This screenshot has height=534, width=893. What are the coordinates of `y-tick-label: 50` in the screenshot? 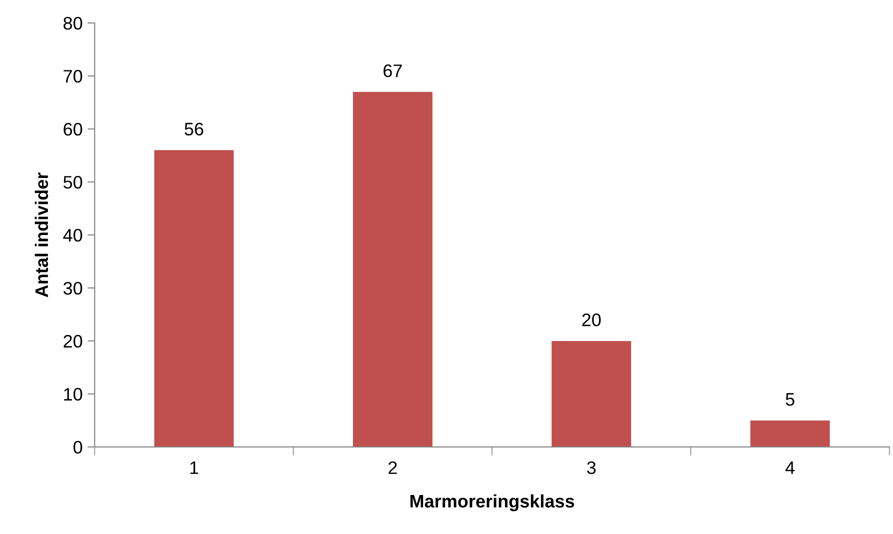 It's located at (72, 182).